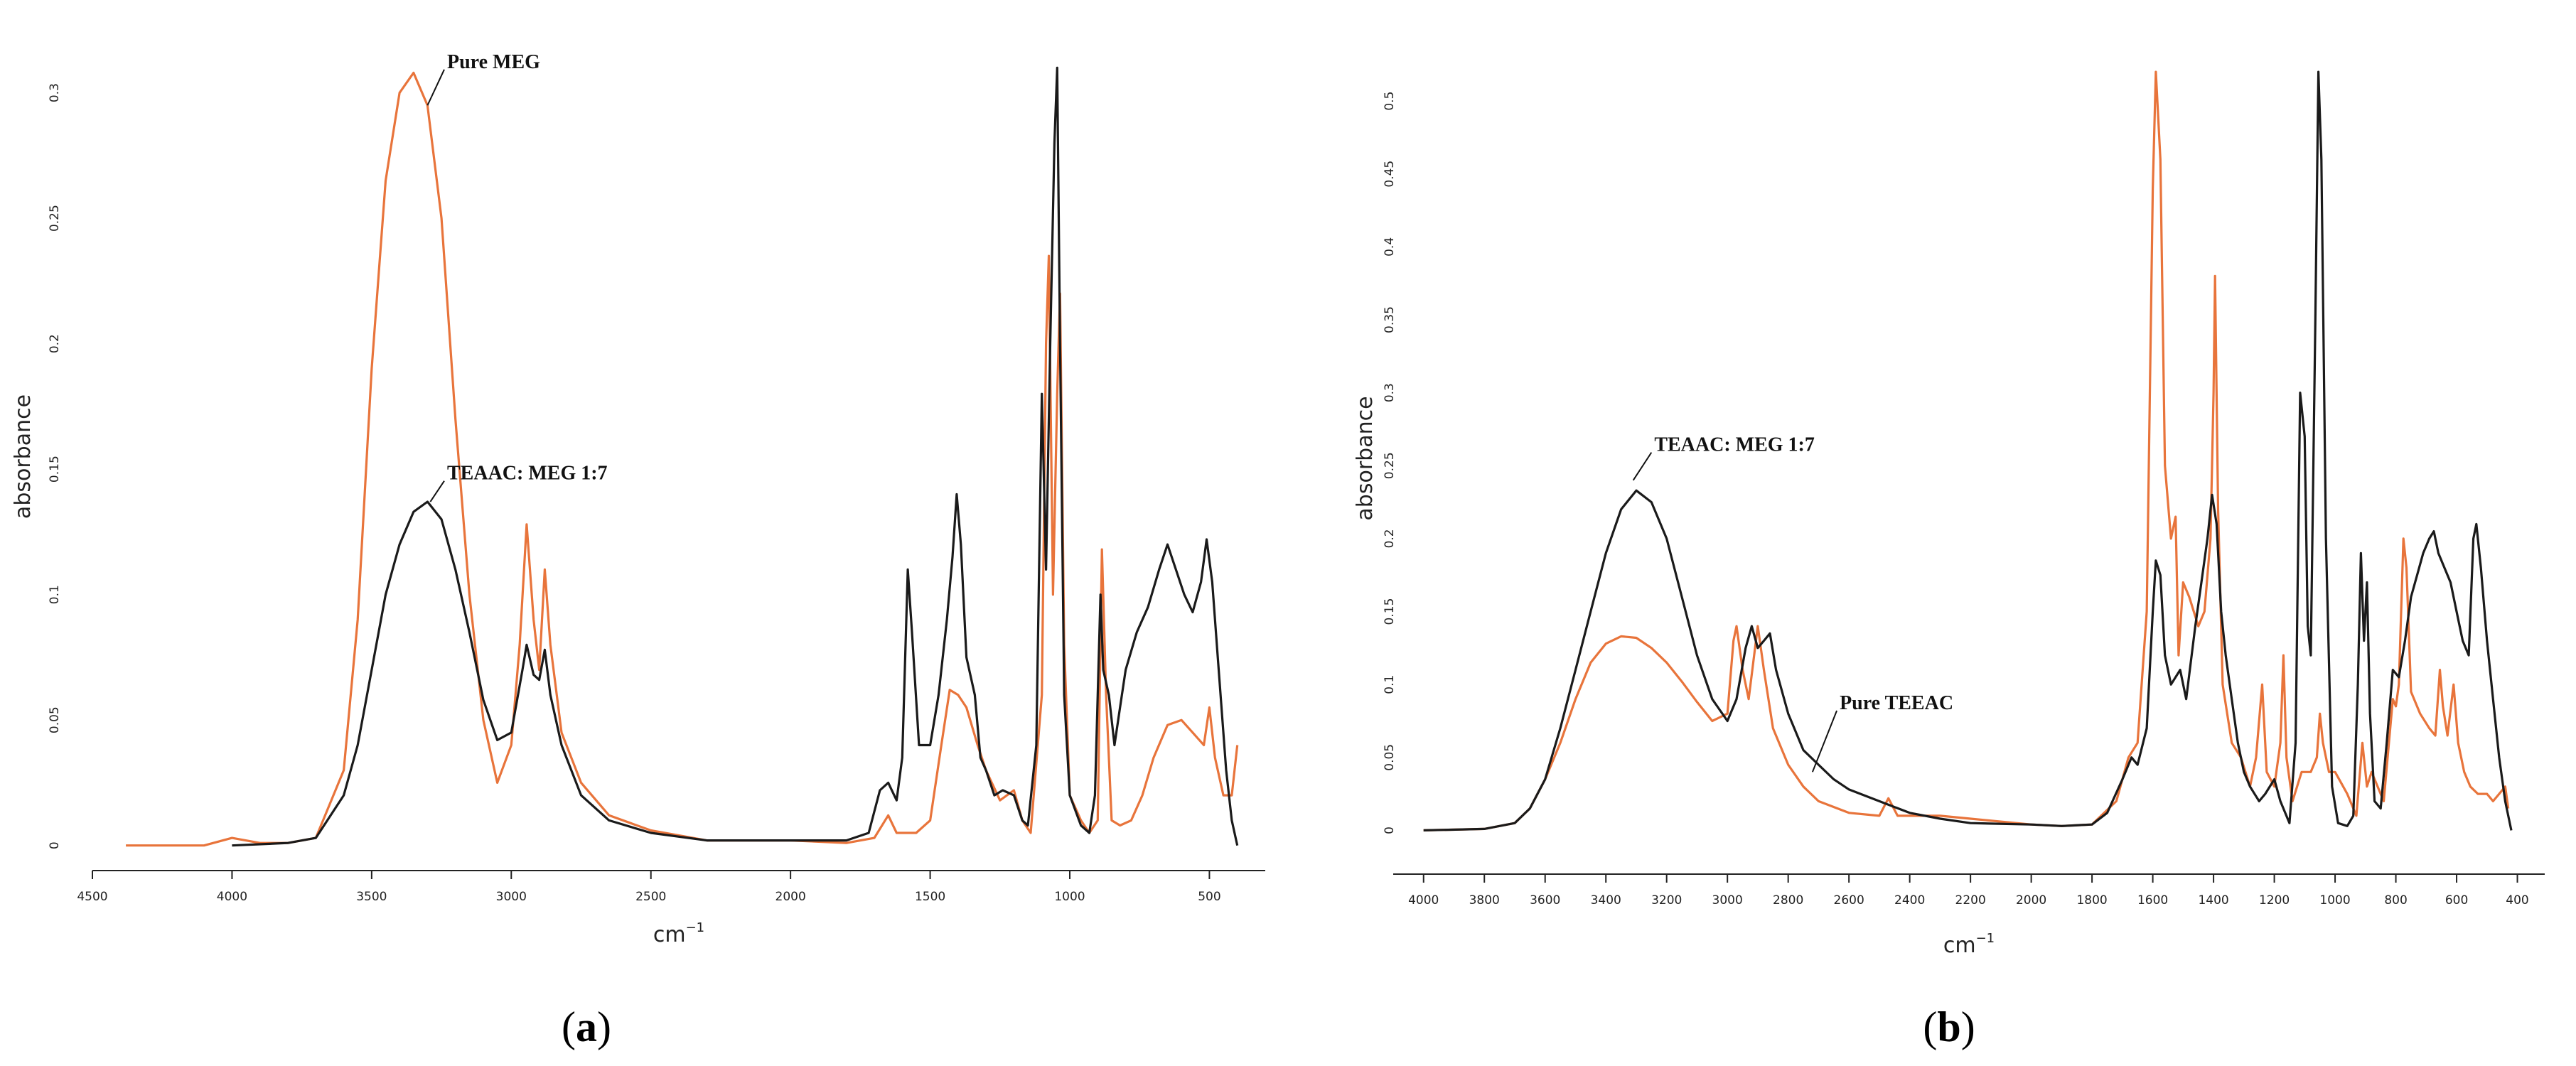  What do you see at coordinates (930, 897) in the screenshot?
I see `x-tick-label: 1500` at bounding box center [930, 897].